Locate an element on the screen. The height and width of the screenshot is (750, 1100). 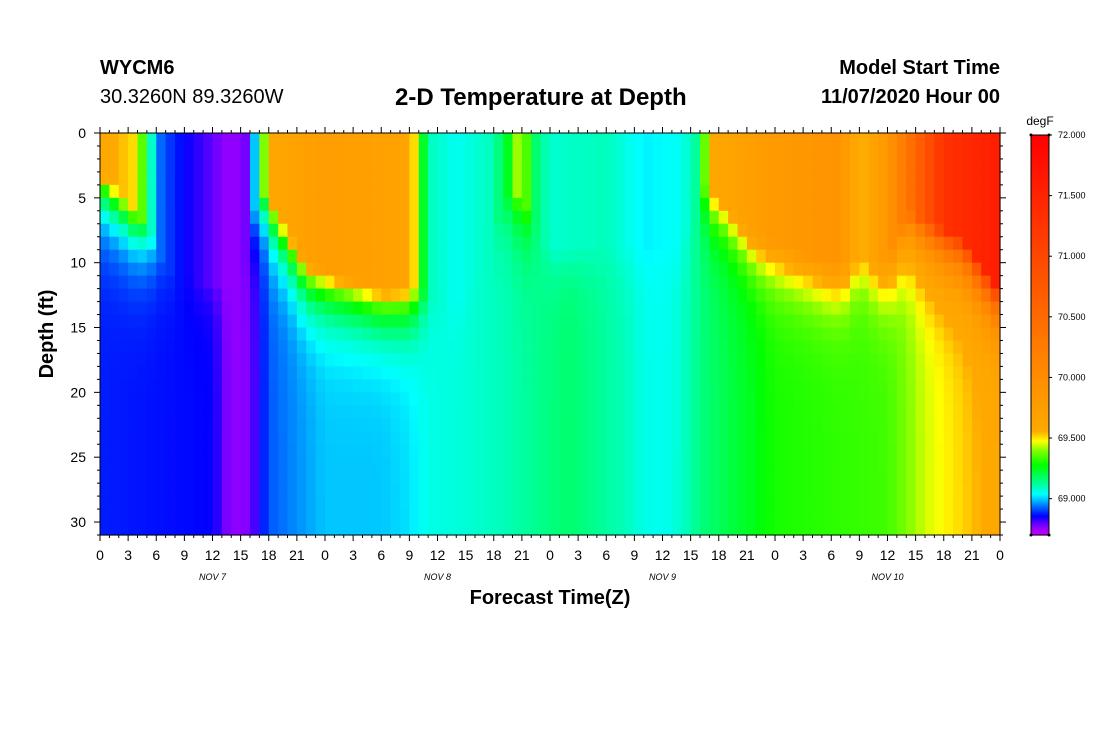
colorbar-corner-dot is located at coordinates (1049, 535).